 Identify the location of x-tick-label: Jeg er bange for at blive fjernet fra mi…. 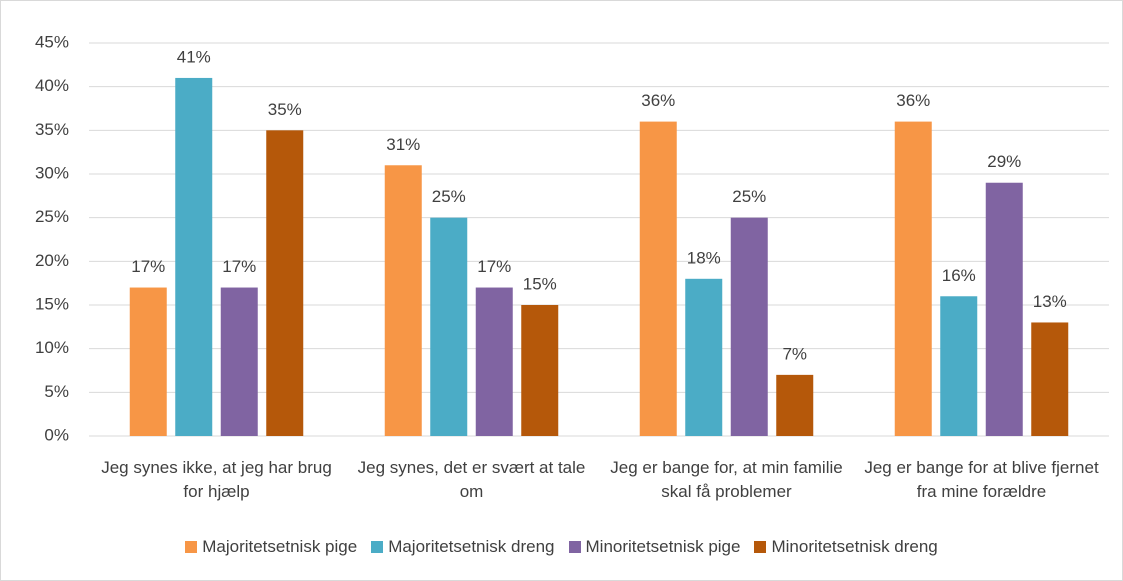
(981, 479).